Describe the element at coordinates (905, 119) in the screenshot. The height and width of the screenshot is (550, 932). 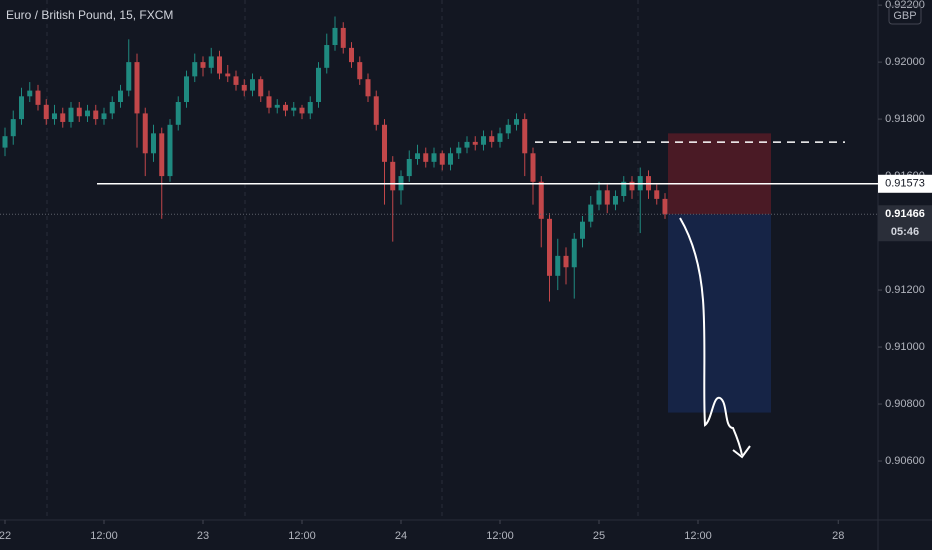
I see `y-tick-label: 0.91800` at that location.